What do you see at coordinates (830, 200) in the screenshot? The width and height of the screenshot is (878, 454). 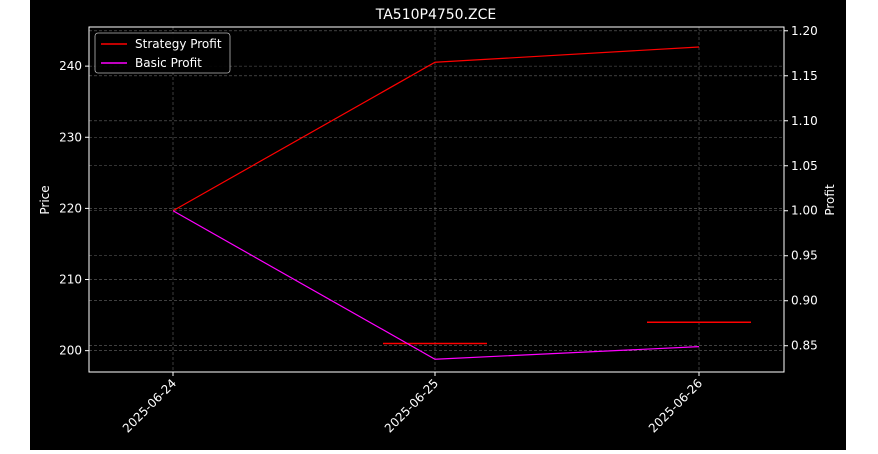 I see `right-axis-label: Profit` at bounding box center [830, 200].